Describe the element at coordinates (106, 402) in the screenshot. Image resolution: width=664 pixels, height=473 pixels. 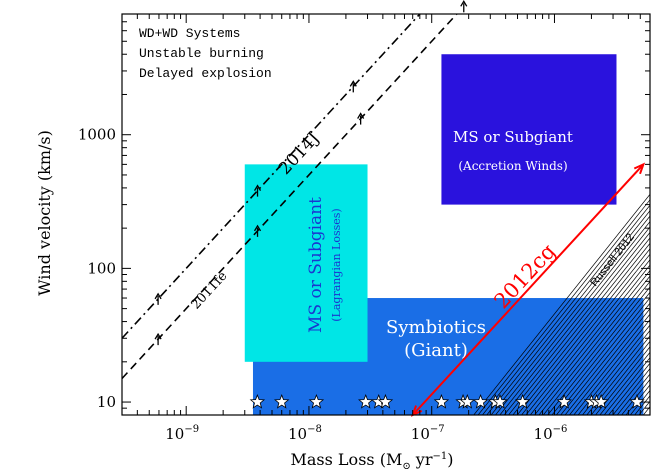
I see `y-tick-label: 10` at that location.